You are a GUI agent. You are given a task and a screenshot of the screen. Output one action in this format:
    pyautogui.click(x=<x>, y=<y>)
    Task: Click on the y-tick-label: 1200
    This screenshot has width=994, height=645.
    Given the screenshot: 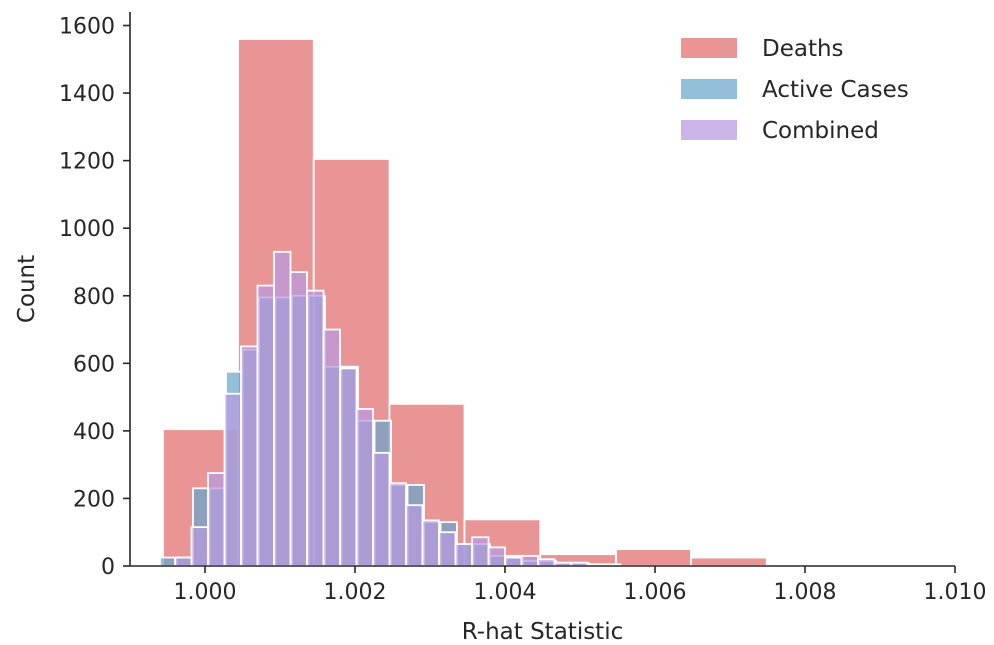 What is the action you would take?
    pyautogui.click(x=87, y=162)
    